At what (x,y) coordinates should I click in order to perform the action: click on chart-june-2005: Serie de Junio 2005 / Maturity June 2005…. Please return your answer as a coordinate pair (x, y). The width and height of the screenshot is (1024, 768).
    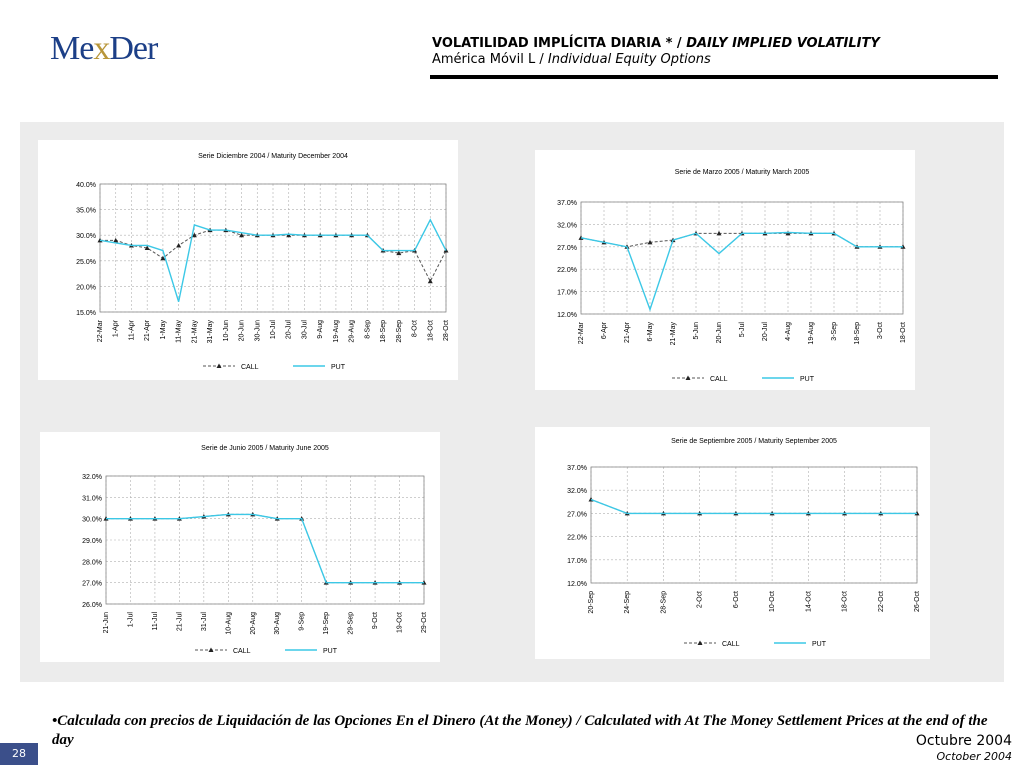
    Looking at the image, I should click on (240, 547).